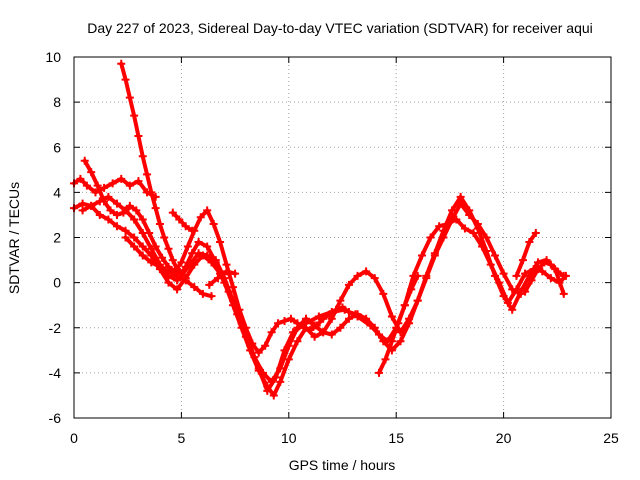 The height and width of the screenshot is (480, 640). I want to click on series-sat-k, so click(526, 254).